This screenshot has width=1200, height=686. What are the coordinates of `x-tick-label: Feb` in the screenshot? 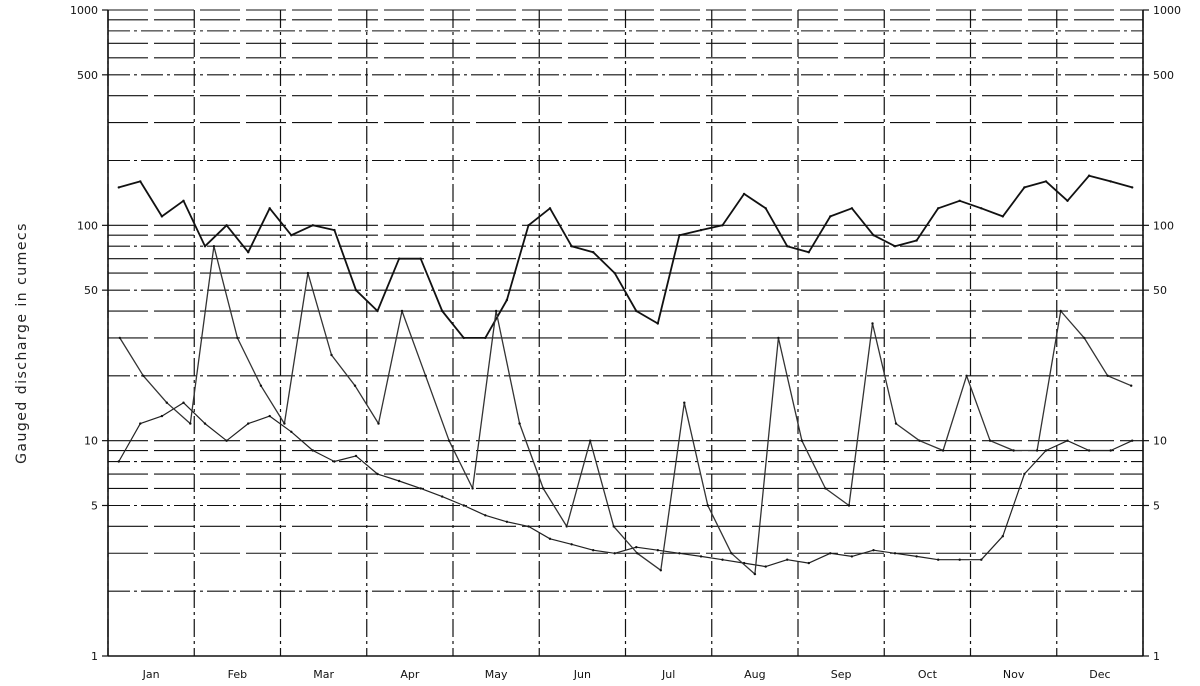 It's located at (237, 674).